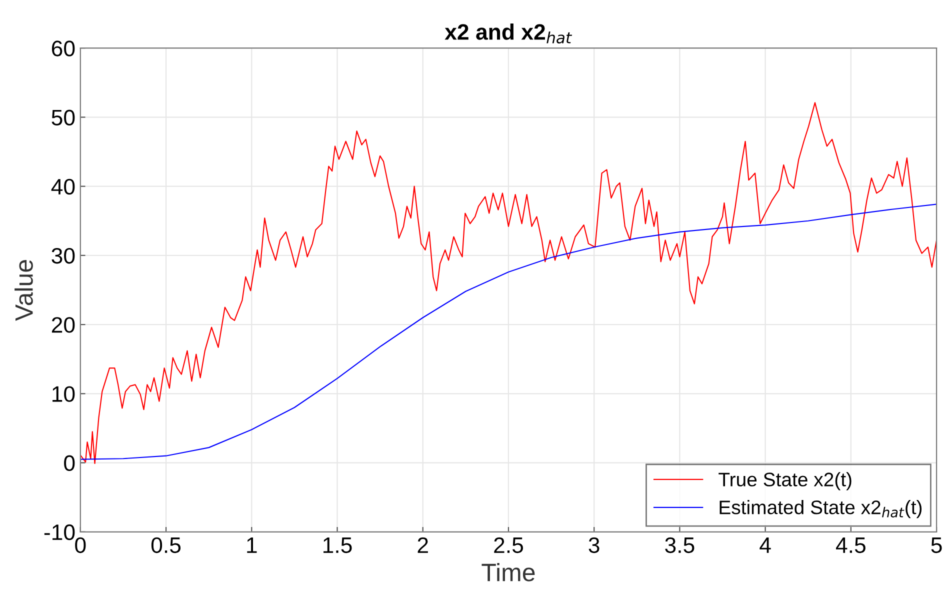 This screenshot has width=946, height=601. I want to click on x-tick-label: 0.5, so click(166, 545).